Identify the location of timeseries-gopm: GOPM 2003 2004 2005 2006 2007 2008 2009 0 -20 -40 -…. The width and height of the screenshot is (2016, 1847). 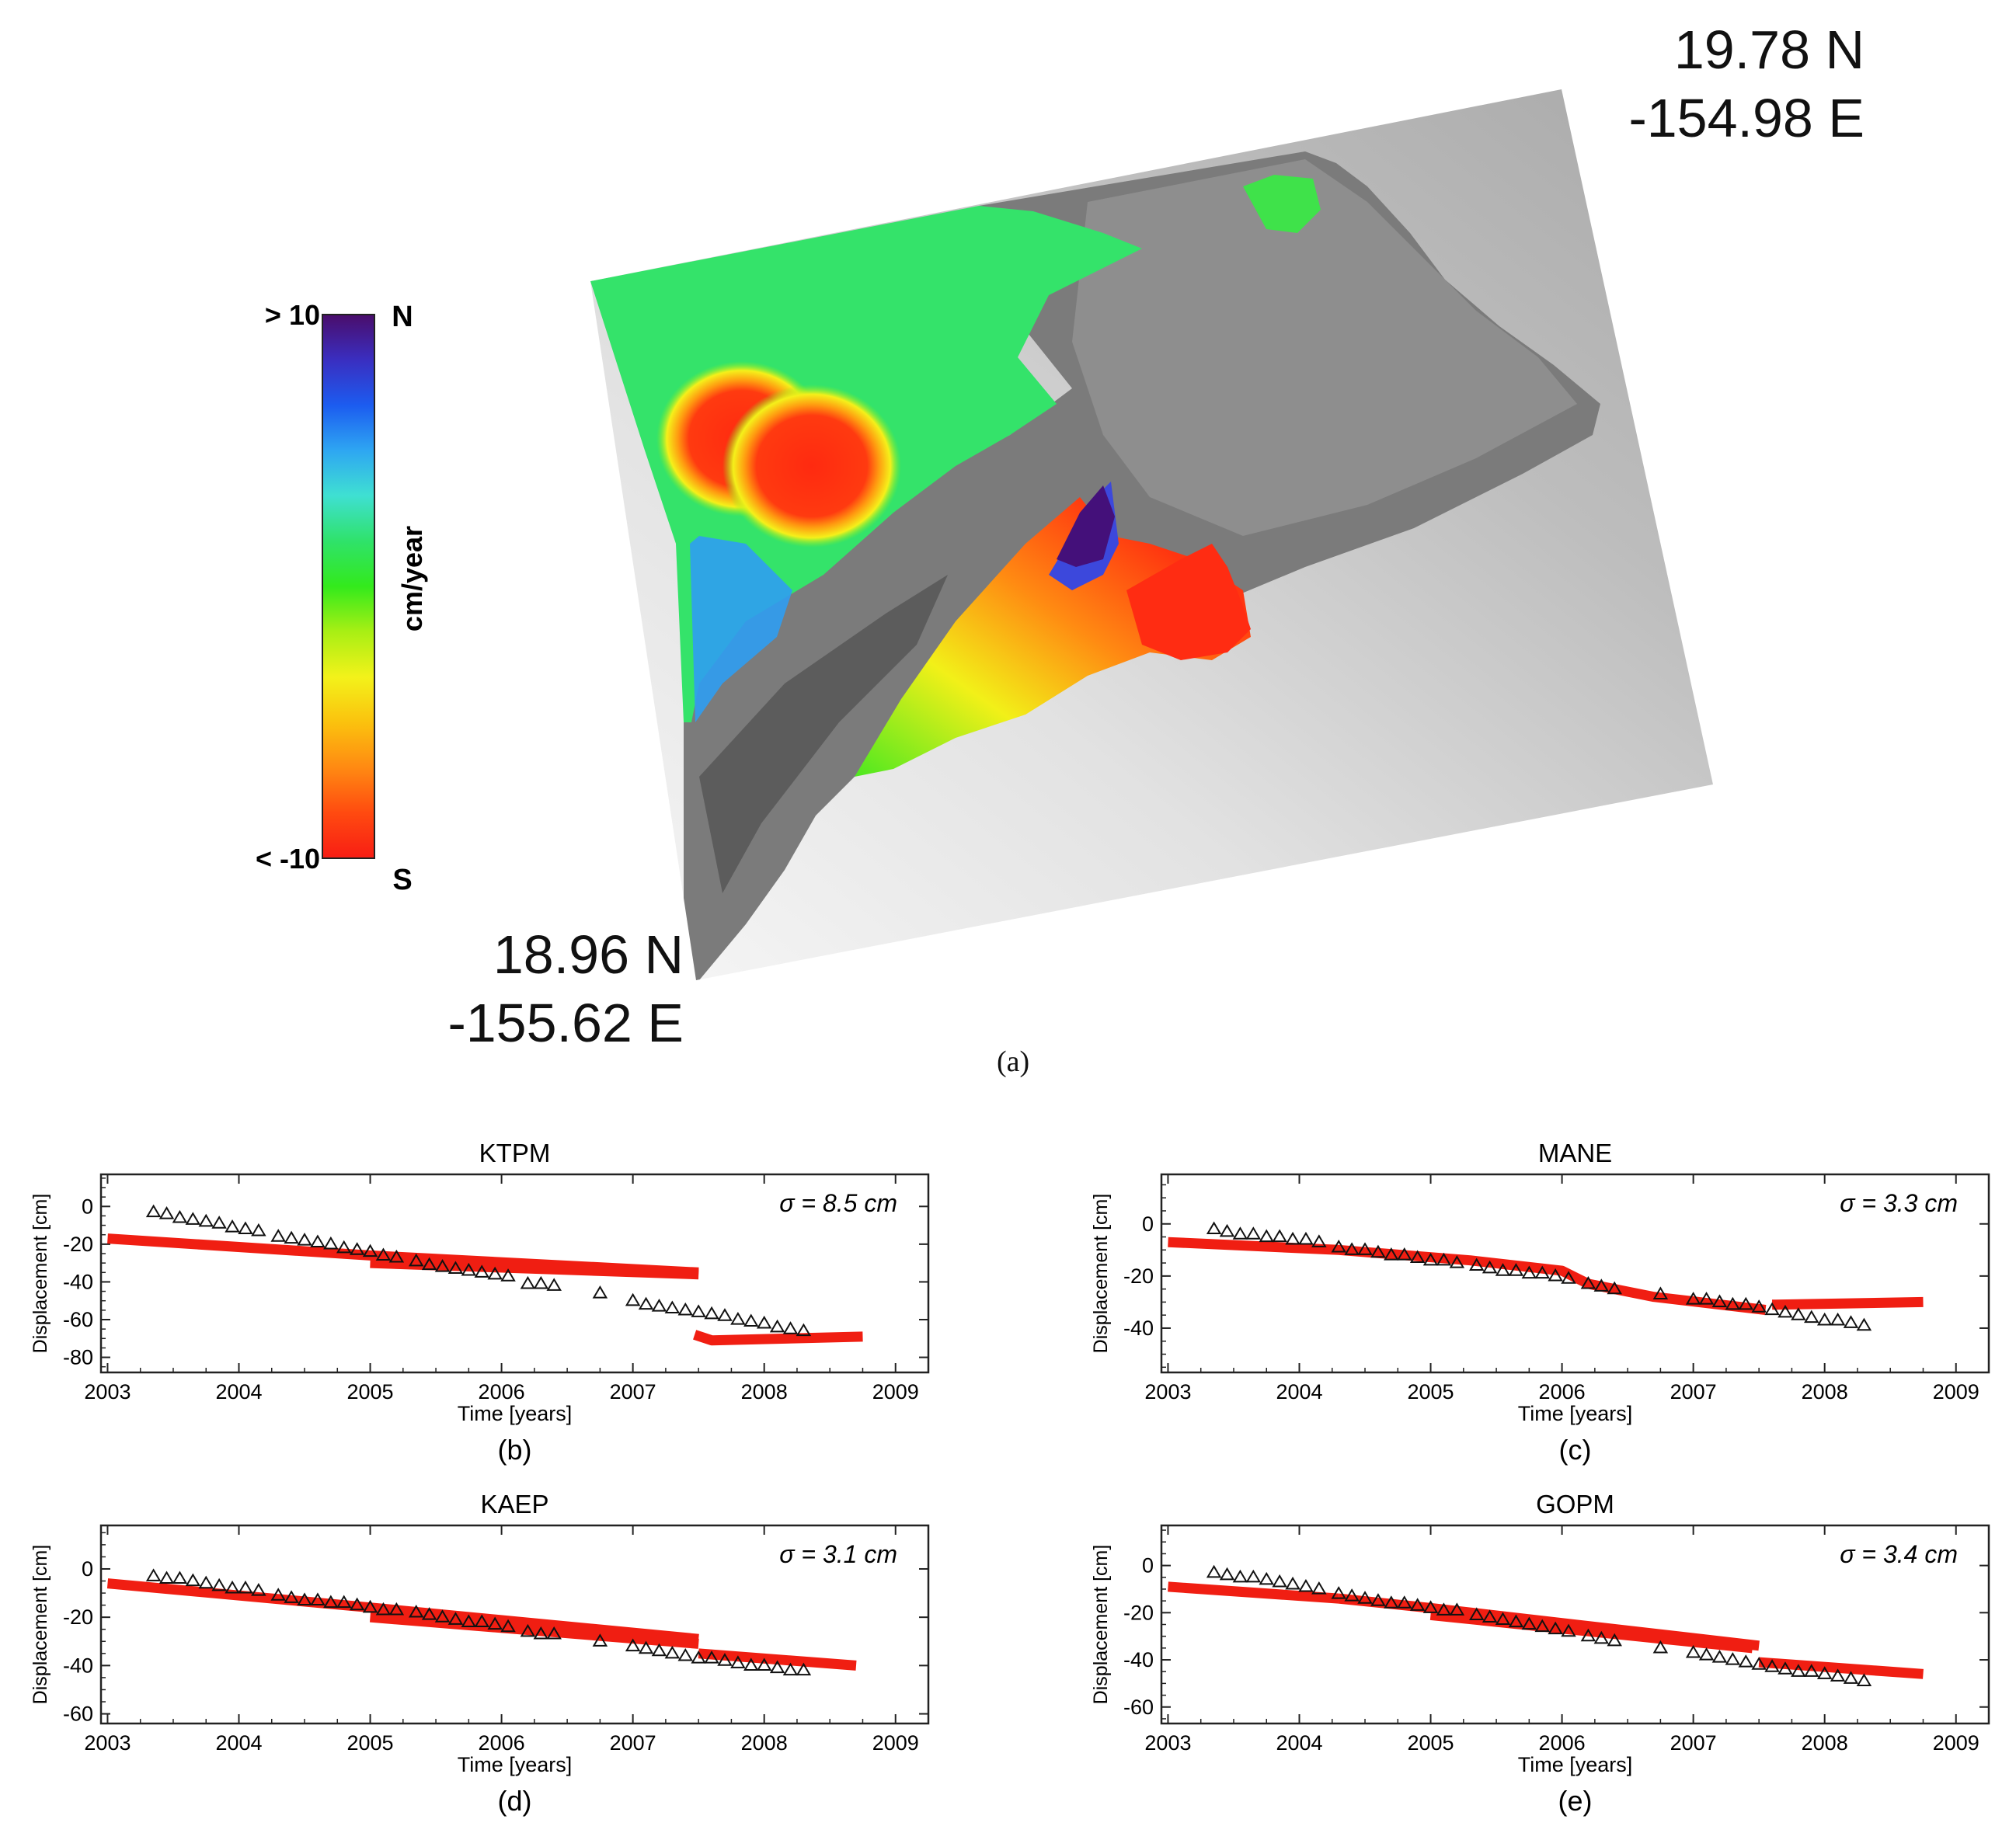
(1540, 1653).